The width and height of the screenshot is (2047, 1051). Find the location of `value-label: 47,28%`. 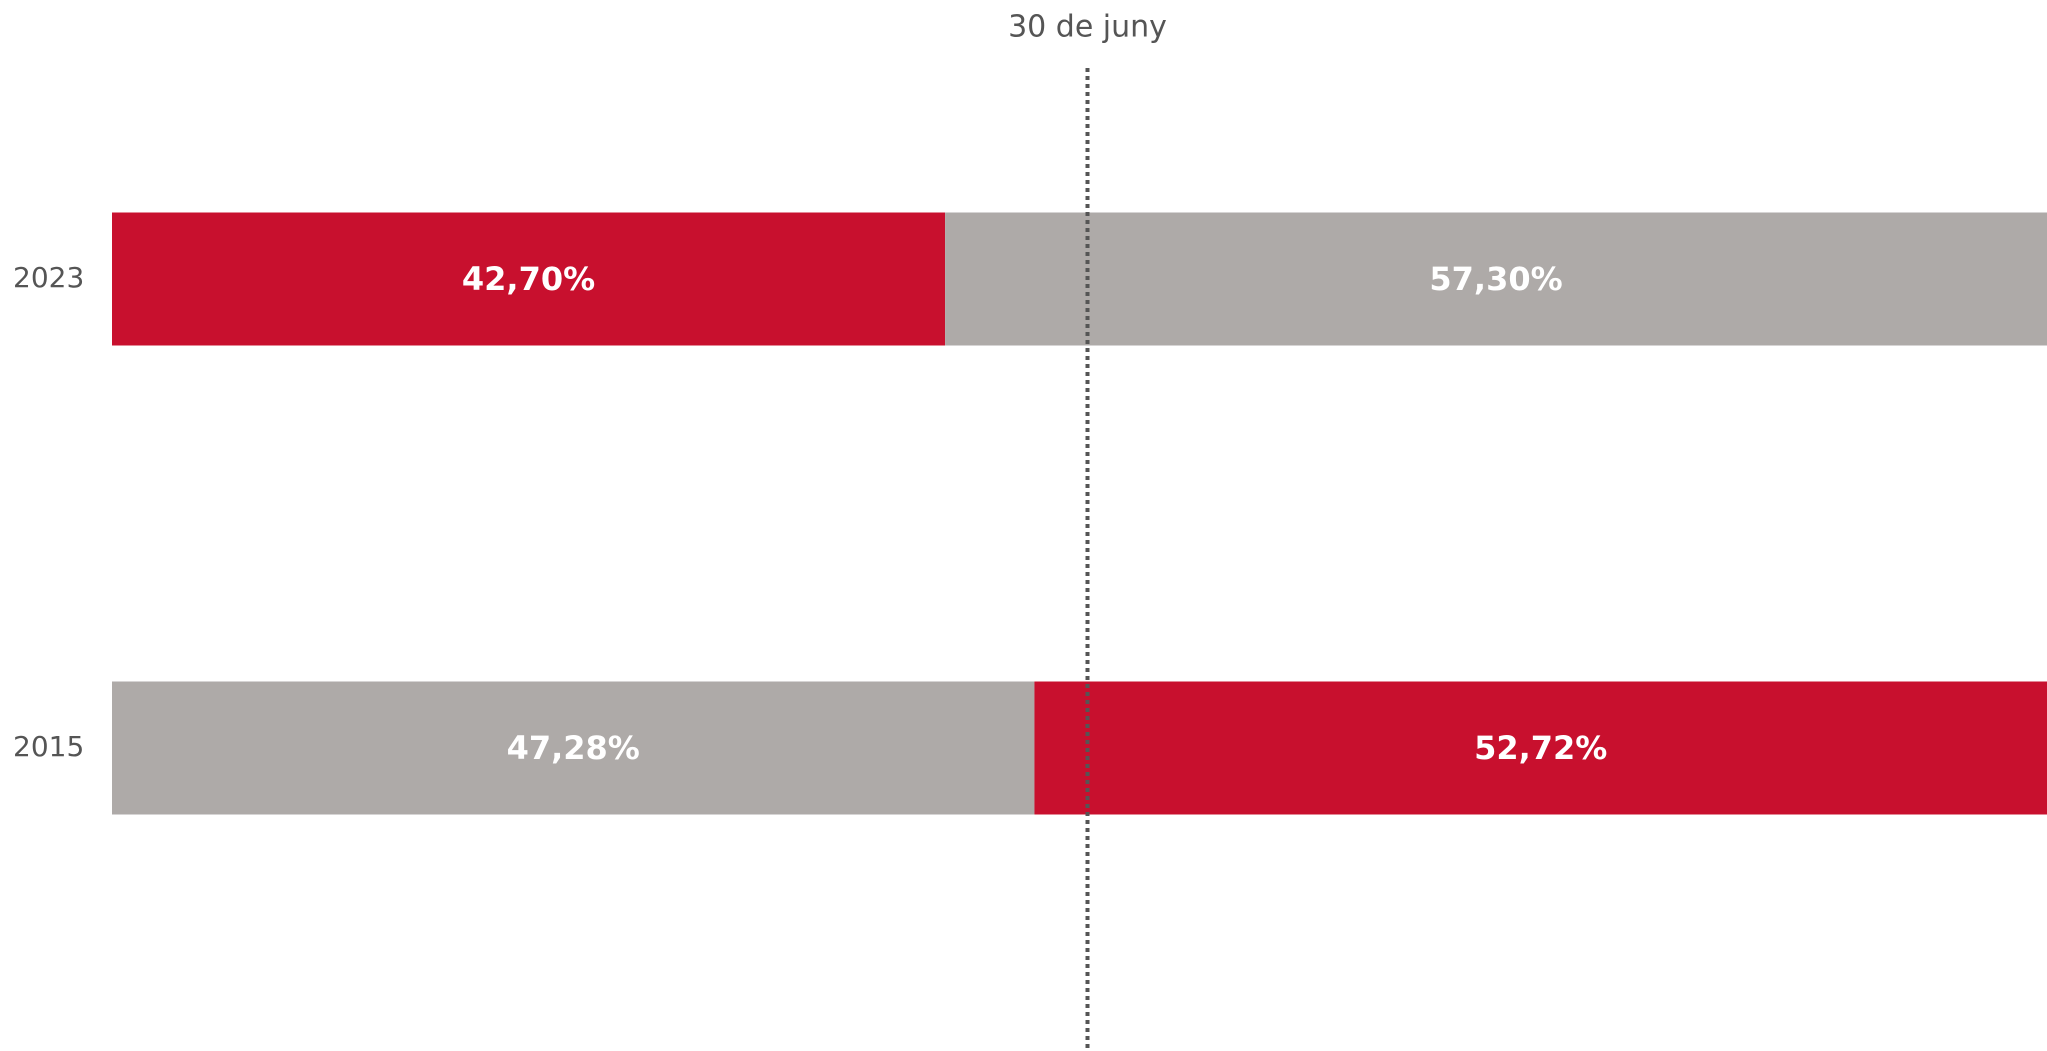

value-label: 47,28% is located at coordinates (573, 748).